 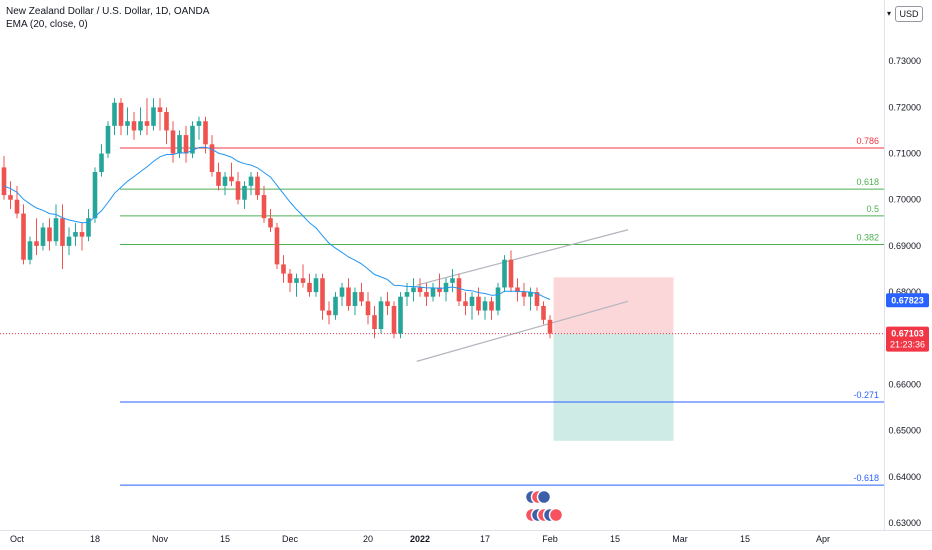 I want to click on fib-level-label: -0.271, so click(x=866, y=395).